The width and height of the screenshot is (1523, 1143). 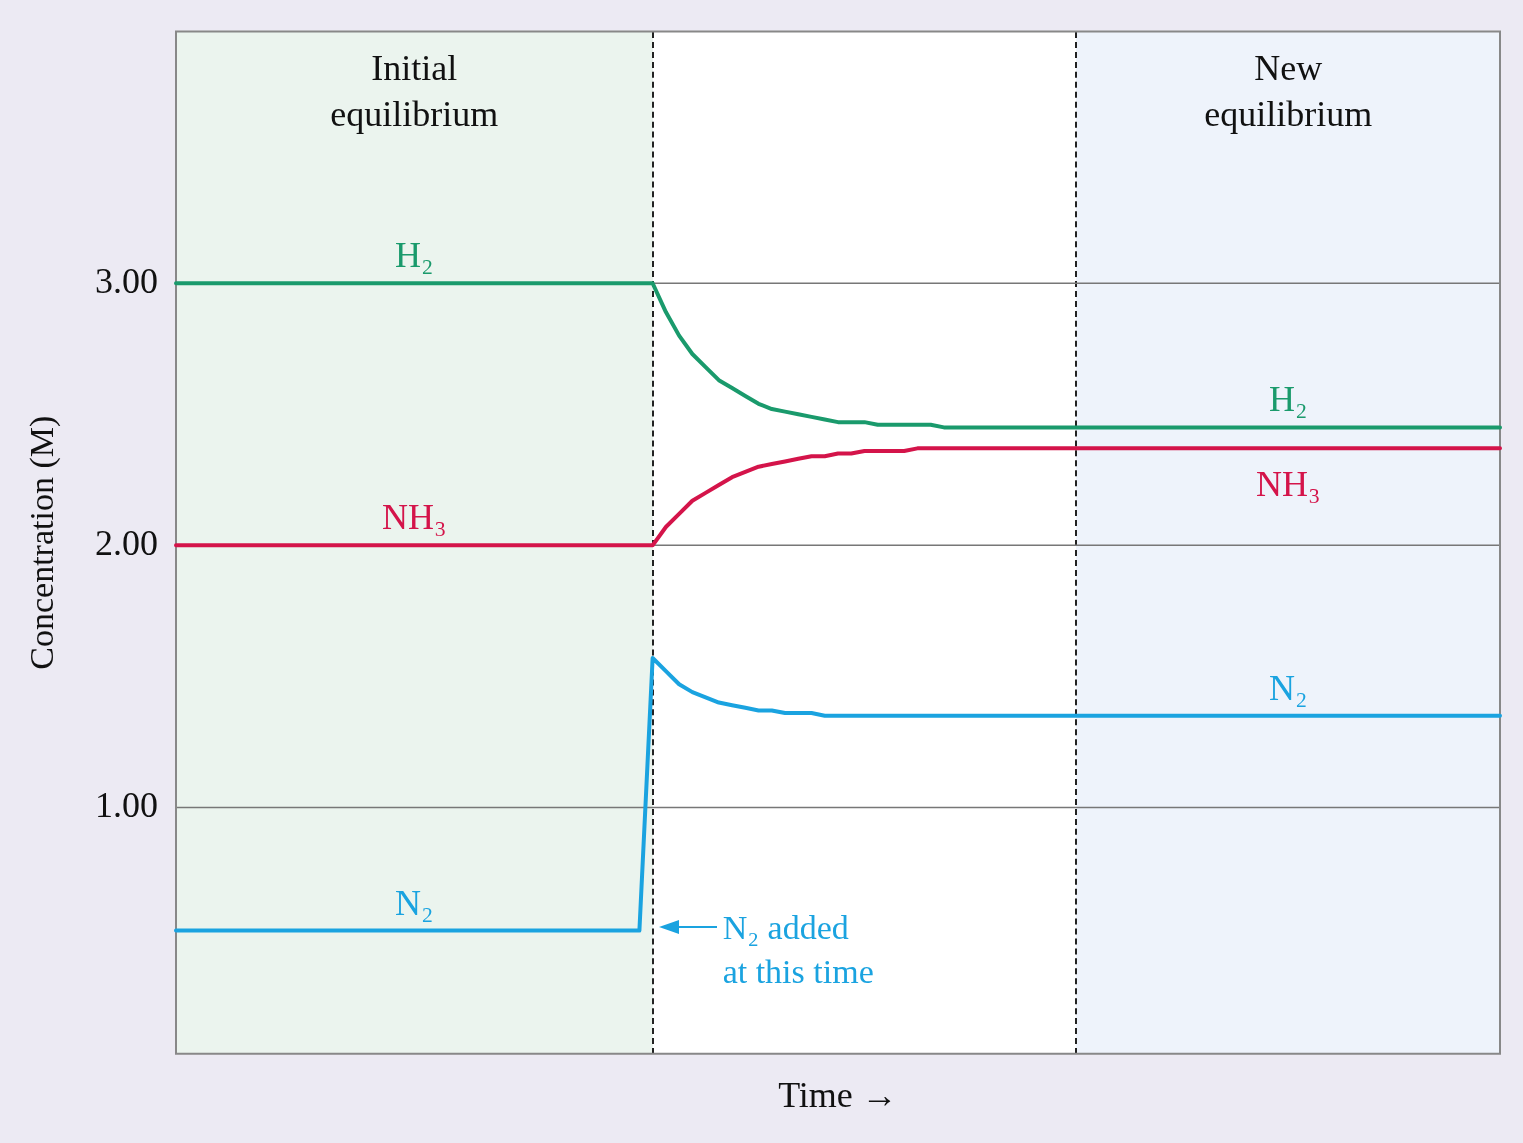 What do you see at coordinates (838, 1094) in the screenshot?
I see `x-axis-title: Time →` at bounding box center [838, 1094].